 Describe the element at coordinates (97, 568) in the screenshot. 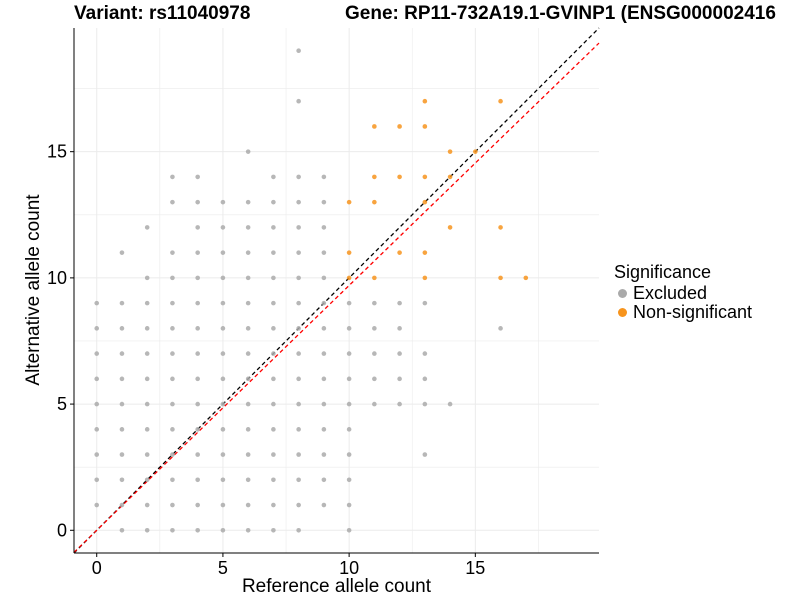

I see `x-tick-label: 0` at that location.